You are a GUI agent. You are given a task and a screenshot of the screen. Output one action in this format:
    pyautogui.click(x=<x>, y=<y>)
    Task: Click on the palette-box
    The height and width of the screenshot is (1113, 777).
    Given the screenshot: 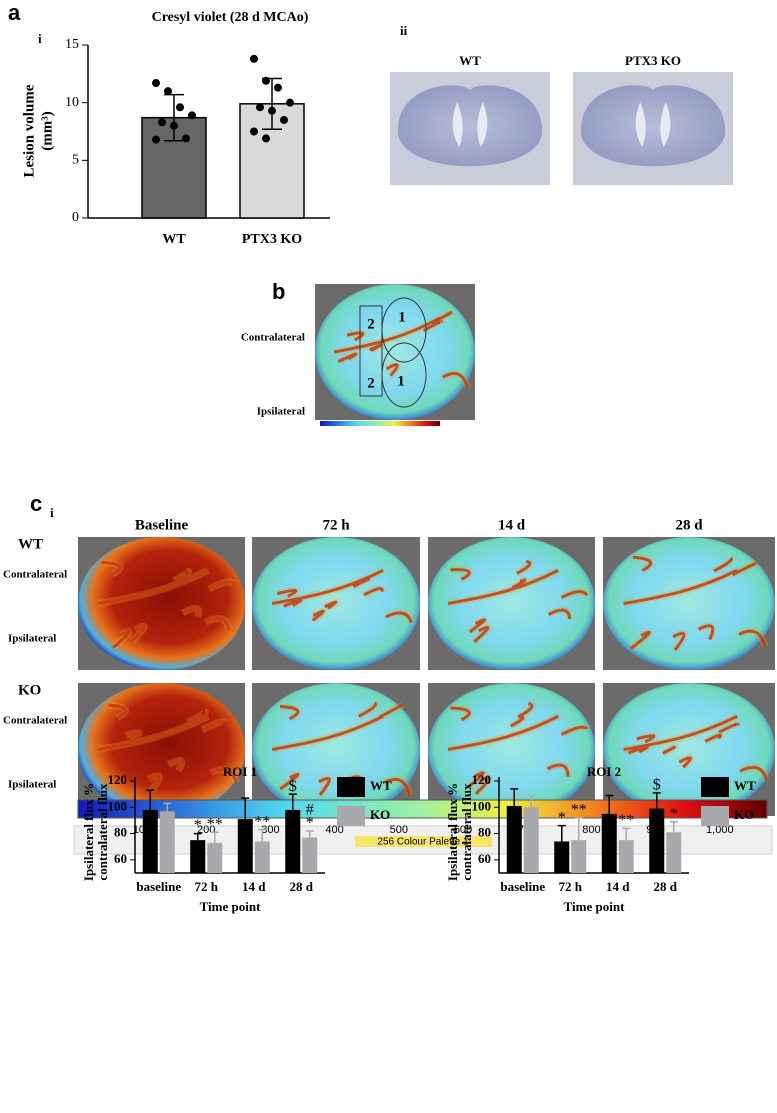 What is the action you would take?
    pyautogui.click(x=423, y=841)
    